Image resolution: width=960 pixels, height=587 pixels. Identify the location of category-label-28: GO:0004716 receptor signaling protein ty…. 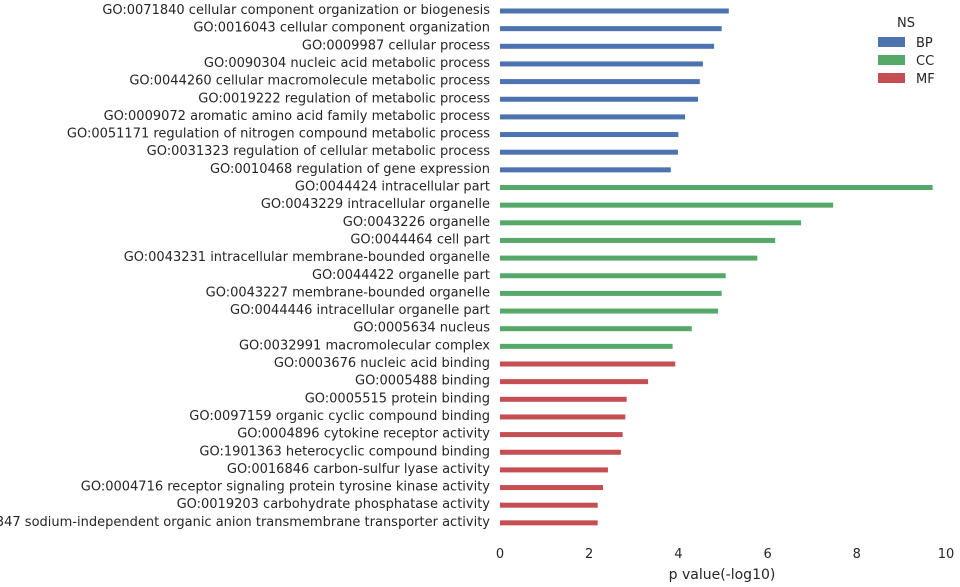
(286, 487).